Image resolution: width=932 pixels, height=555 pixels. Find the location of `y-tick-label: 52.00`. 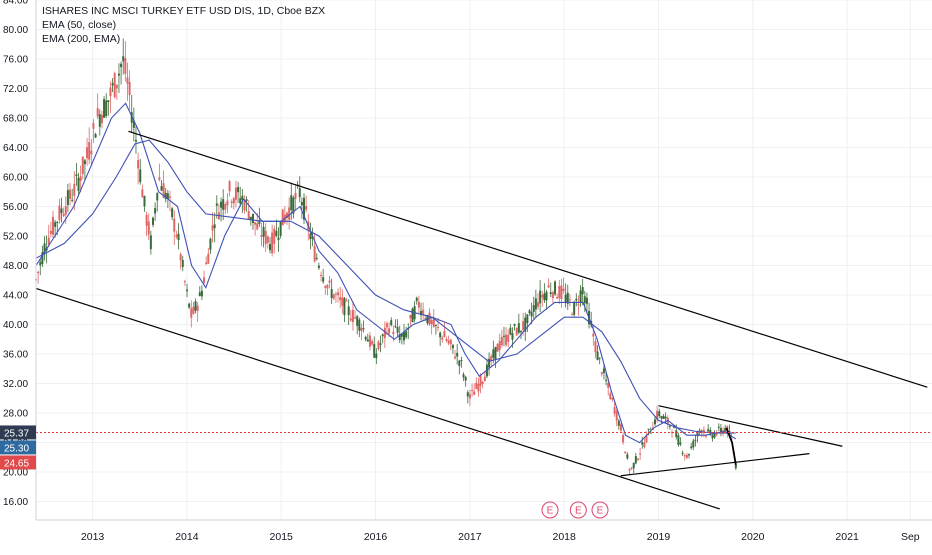

y-tick-label: 52.00 is located at coordinates (15, 237).